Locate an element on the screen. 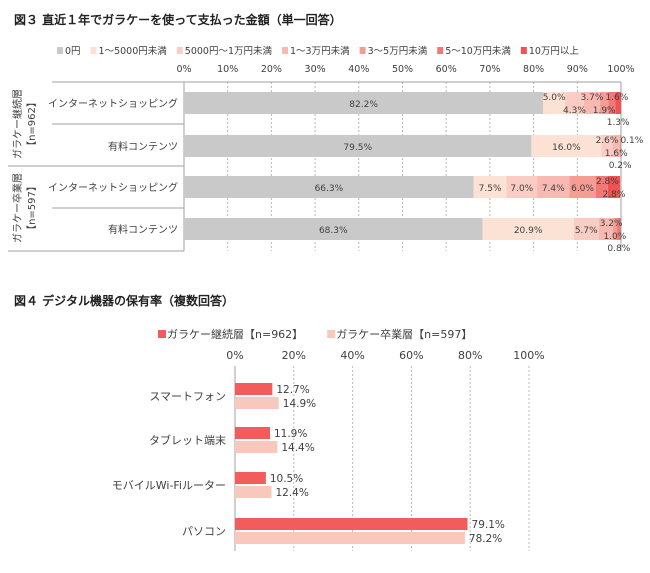 The width and height of the screenshot is (650, 573). data-label: 79.1% is located at coordinates (488, 525).